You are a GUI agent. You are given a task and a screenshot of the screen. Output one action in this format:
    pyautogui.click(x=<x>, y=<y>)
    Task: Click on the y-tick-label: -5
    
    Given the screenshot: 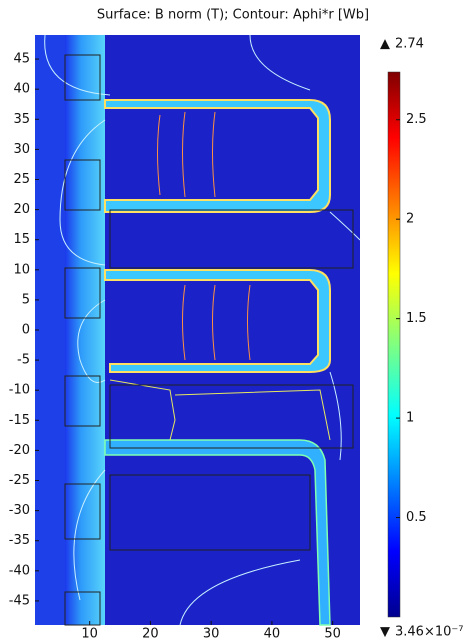 What is the action you would take?
    pyautogui.click(x=23, y=360)
    